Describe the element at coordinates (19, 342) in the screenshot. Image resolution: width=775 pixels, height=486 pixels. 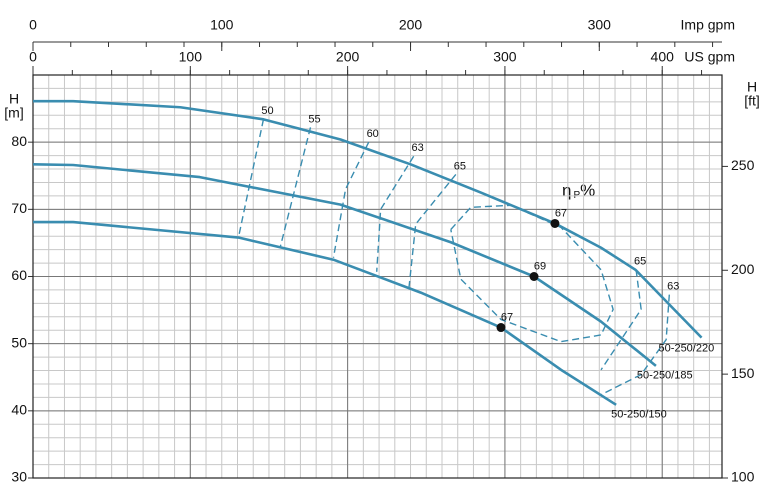
I see `y-tick-label: 50` at that location.